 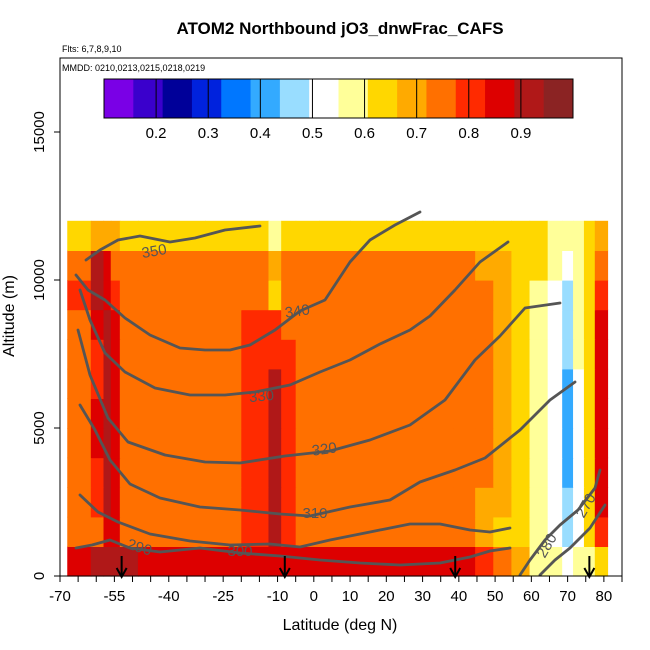 I want to click on y-axis-label: Altitude (m), so click(x=9, y=316).